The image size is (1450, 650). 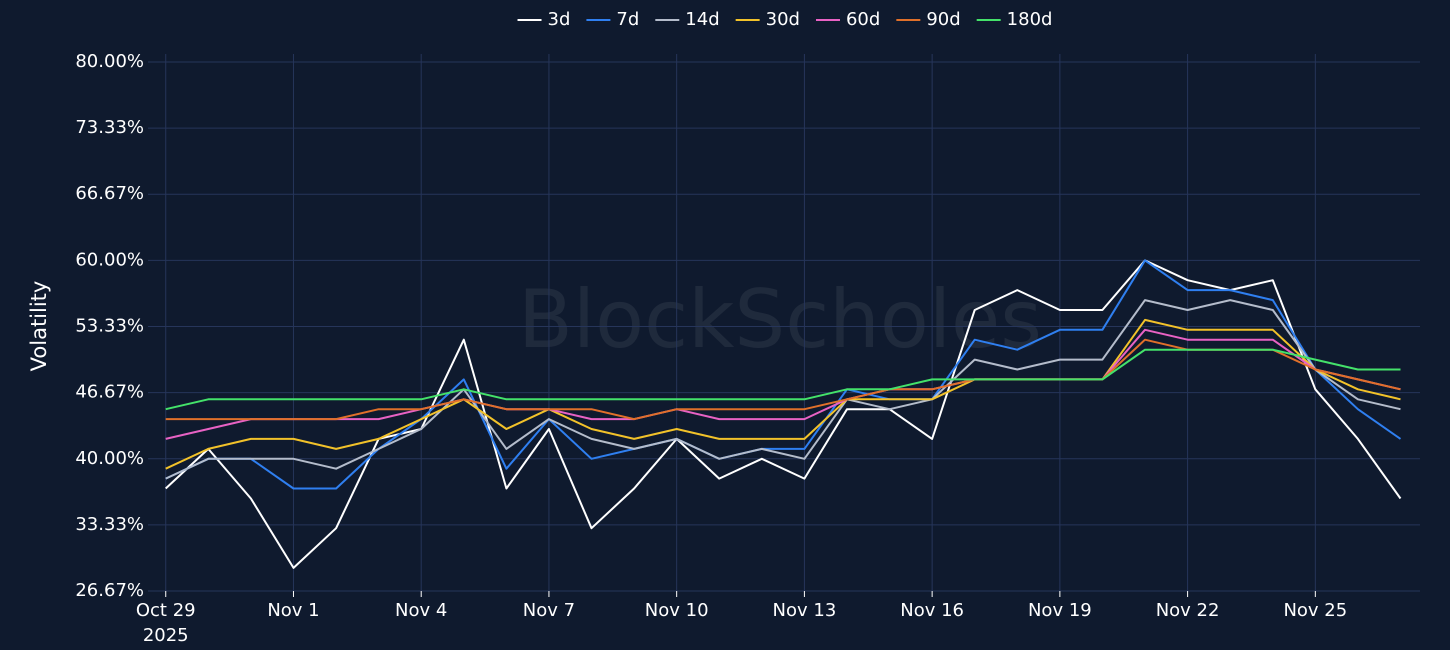 What do you see at coordinates (109, 590) in the screenshot?
I see `y-tick-label: 26.67%` at bounding box center [109, 590].